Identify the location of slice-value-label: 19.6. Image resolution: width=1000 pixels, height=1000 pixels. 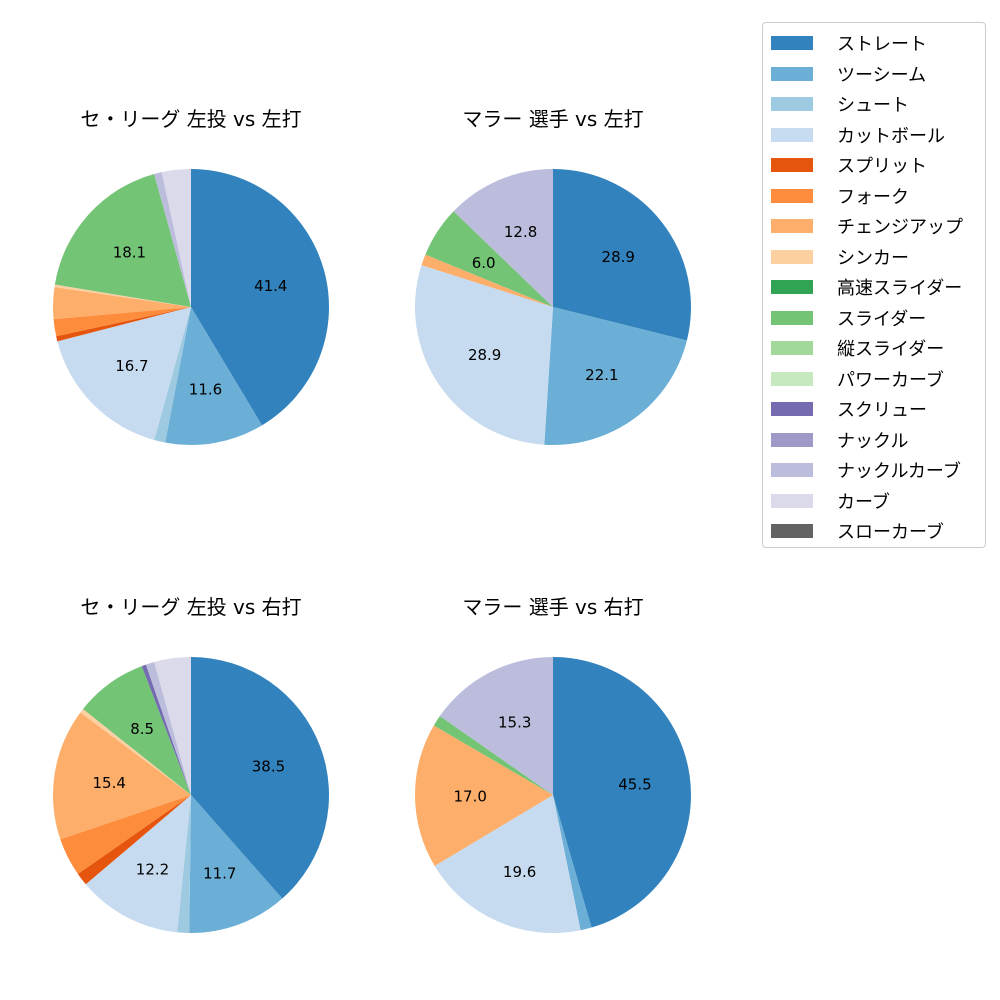
(519, 872).